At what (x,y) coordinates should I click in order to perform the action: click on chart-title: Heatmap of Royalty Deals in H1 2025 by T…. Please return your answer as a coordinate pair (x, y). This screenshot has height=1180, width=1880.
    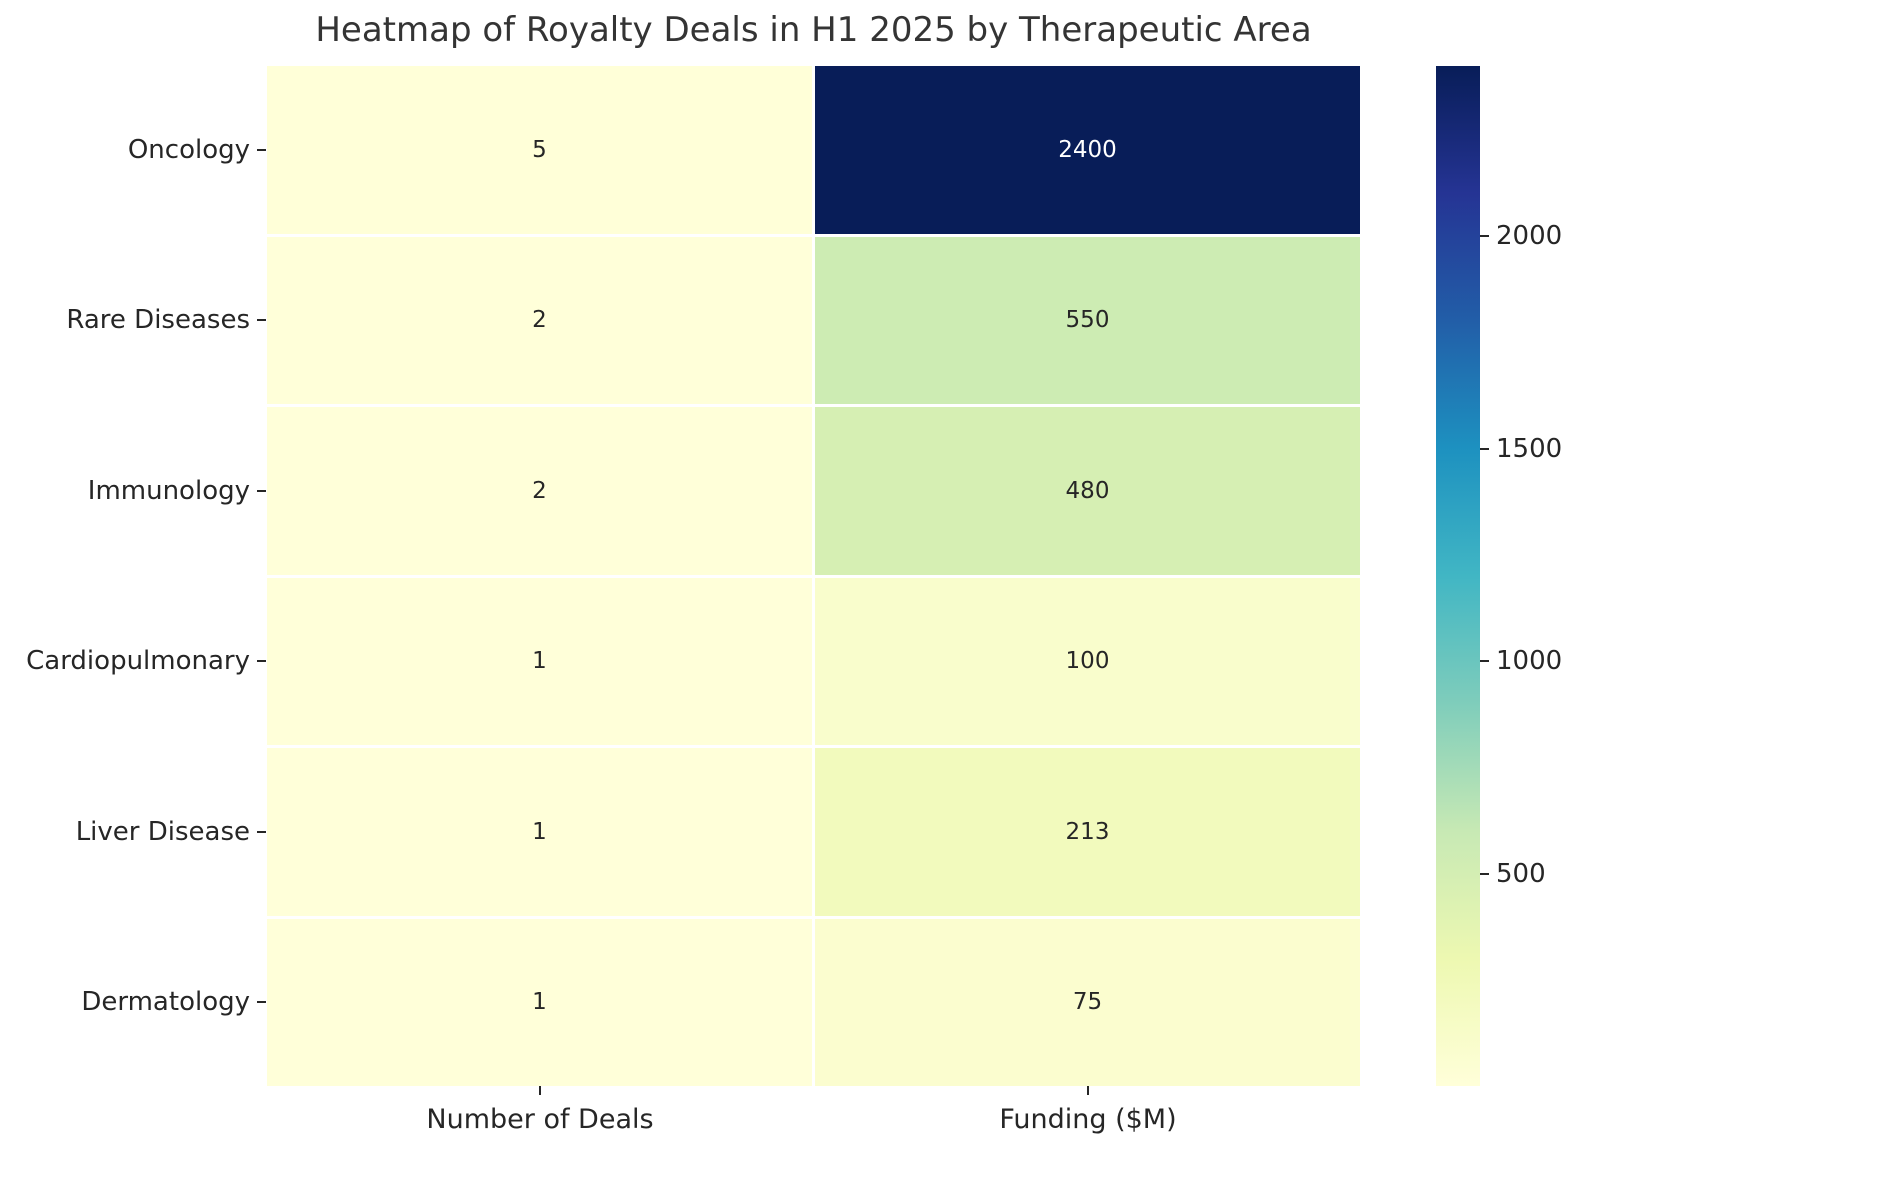
    Looking at the image, I should click on (813, 30).